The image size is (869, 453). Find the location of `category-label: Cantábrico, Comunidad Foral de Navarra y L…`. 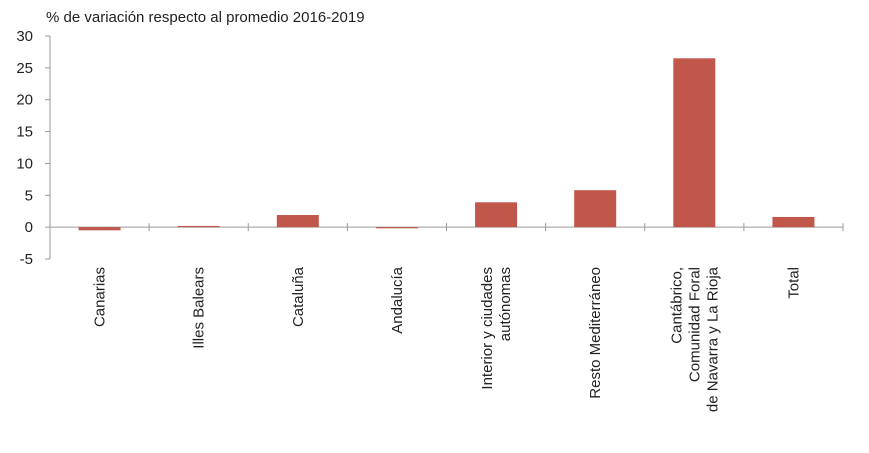

category-label: Cantábrico, Comunidad Foral de Navarra y L… is located at coordinates (694, 339).